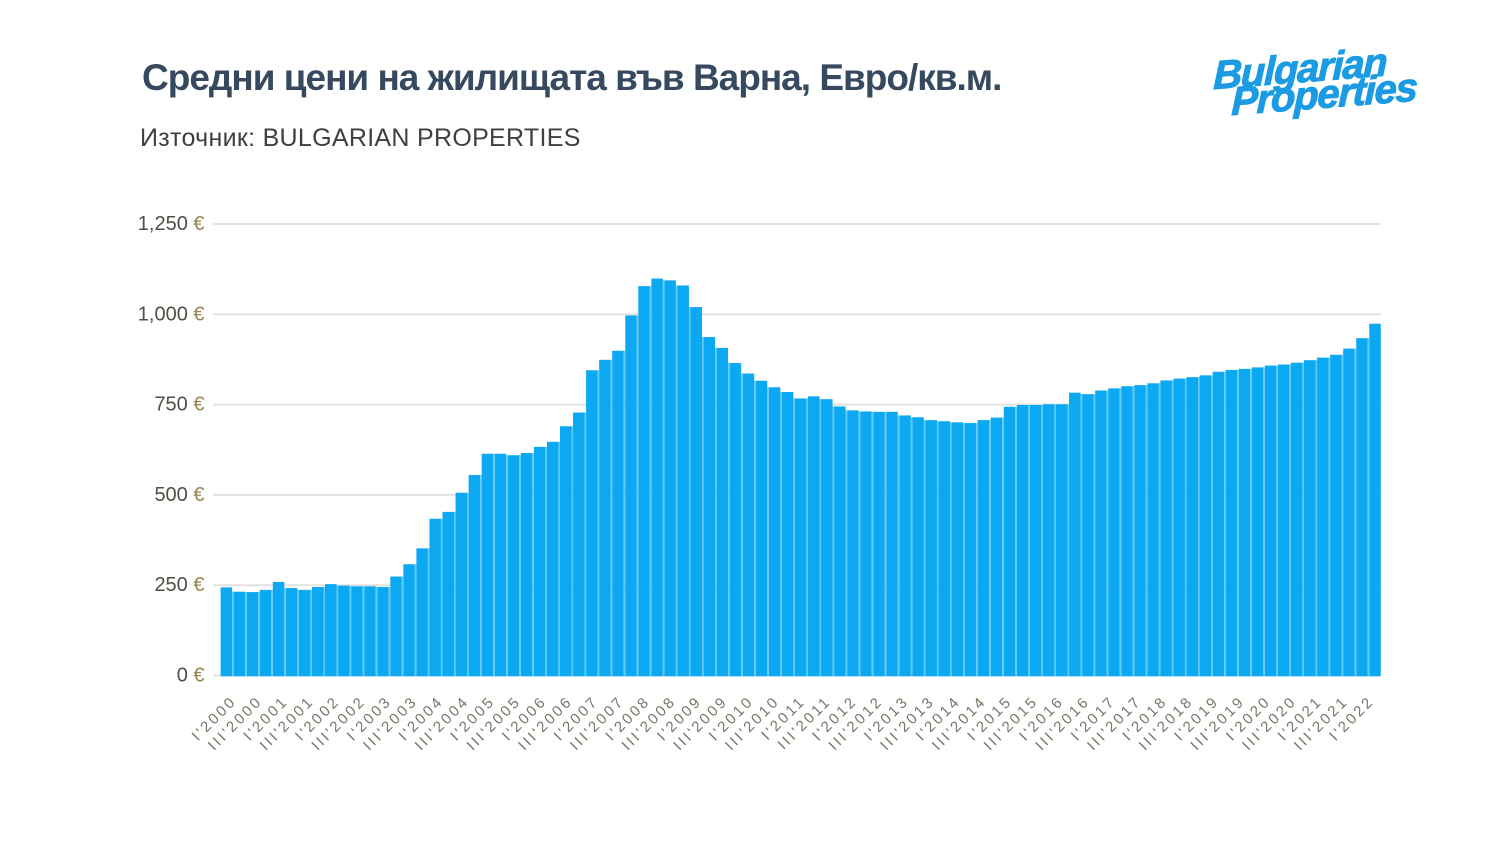 The image size is (1500, 844). What do you see at coordinates (179, 405) in the screenshot?
I see `svg-text: 750 €` at bounding box center [179, 405].